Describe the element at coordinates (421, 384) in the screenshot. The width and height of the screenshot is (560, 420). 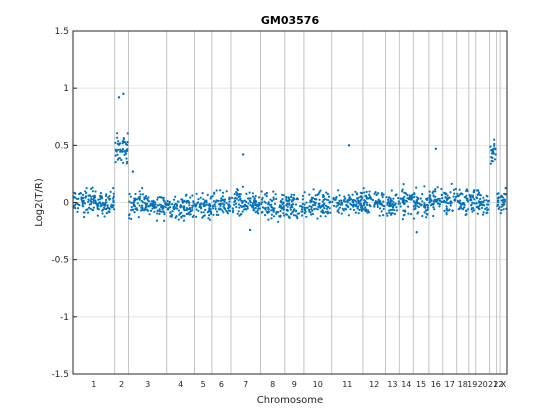
I see `chromosome-label: 15` at that location.